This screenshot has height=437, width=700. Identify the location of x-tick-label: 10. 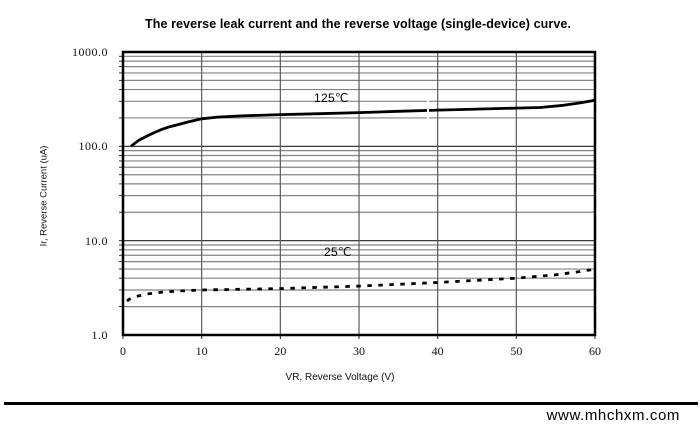
(201, 351).